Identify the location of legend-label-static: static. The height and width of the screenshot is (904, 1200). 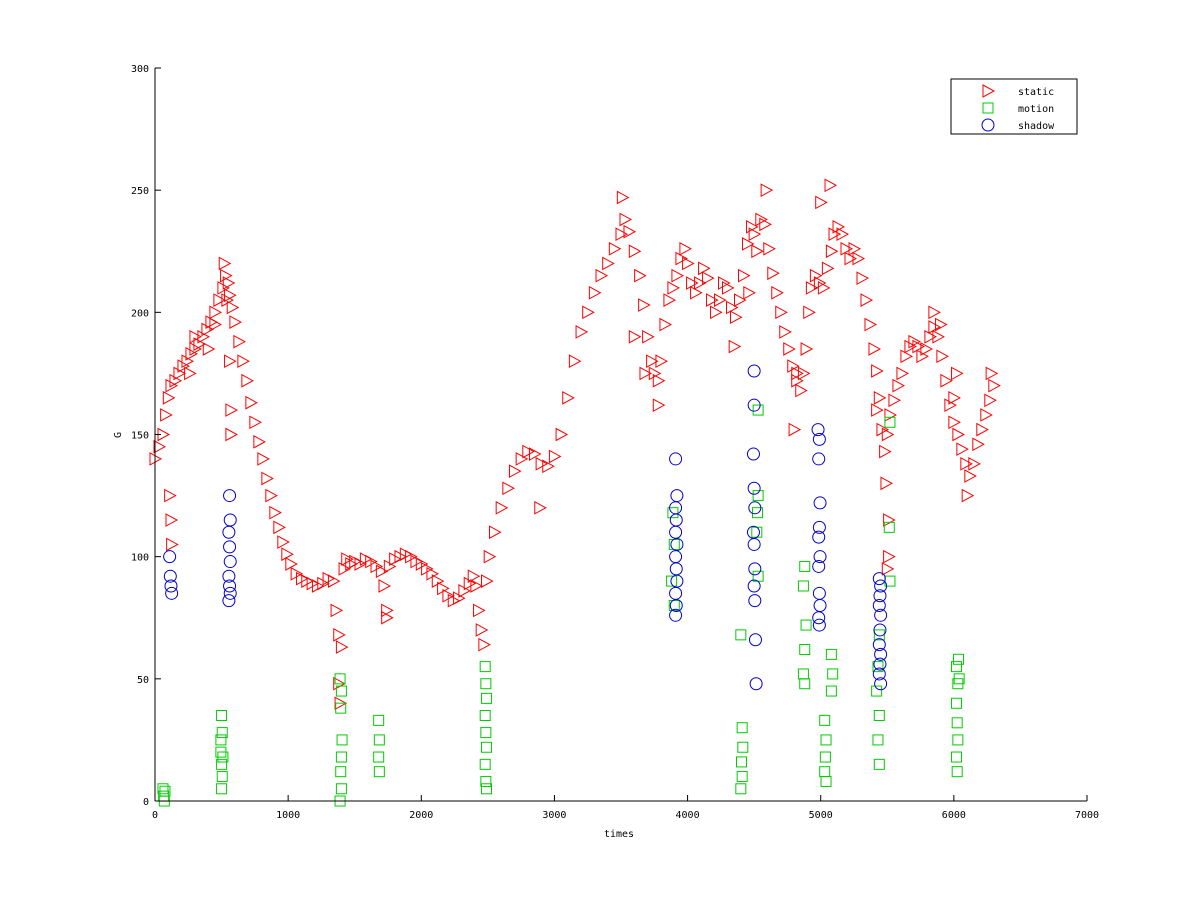
(1036, 92).